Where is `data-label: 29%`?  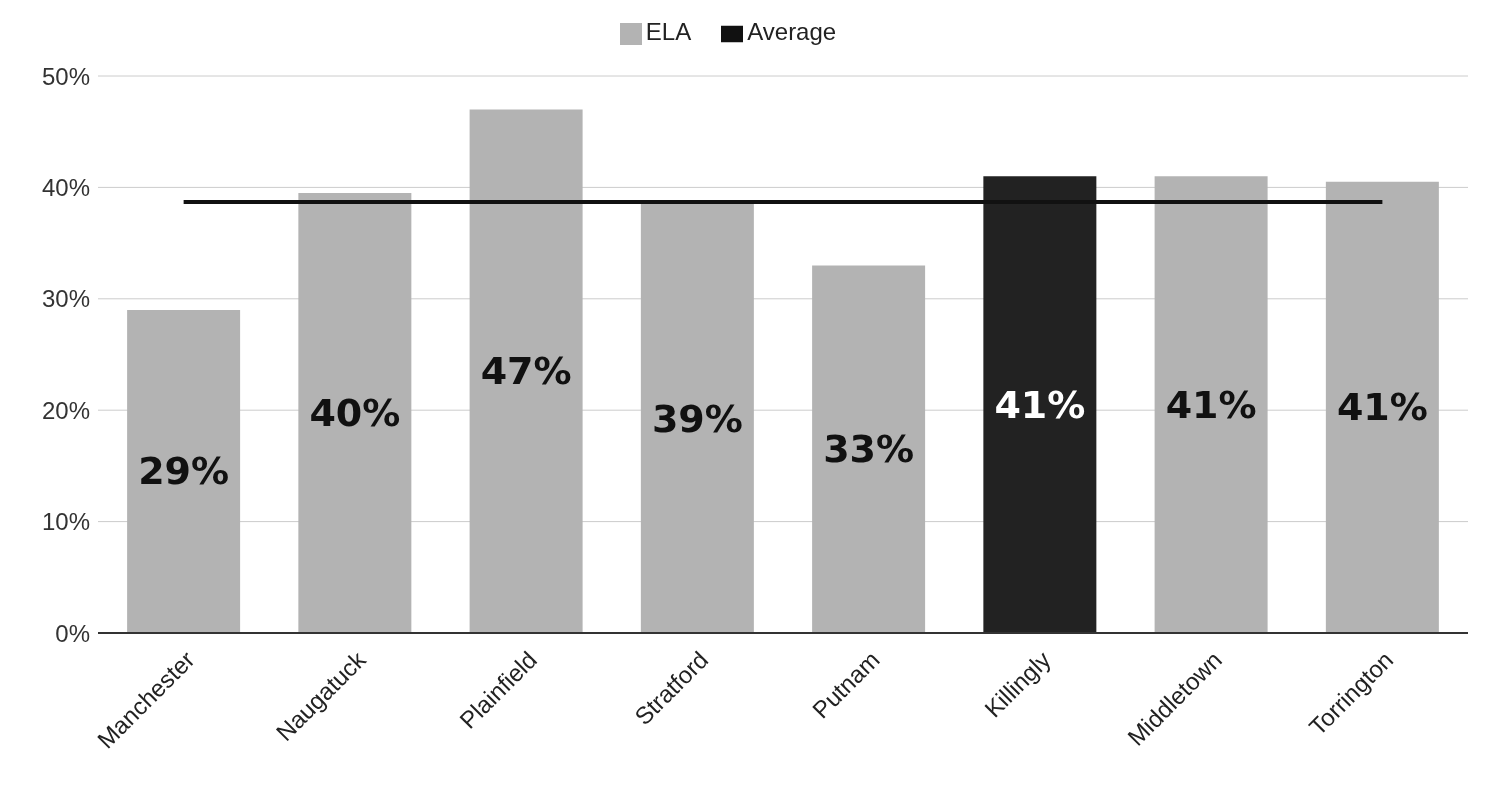
data-label: 29% is located at coordinates (184, 471).